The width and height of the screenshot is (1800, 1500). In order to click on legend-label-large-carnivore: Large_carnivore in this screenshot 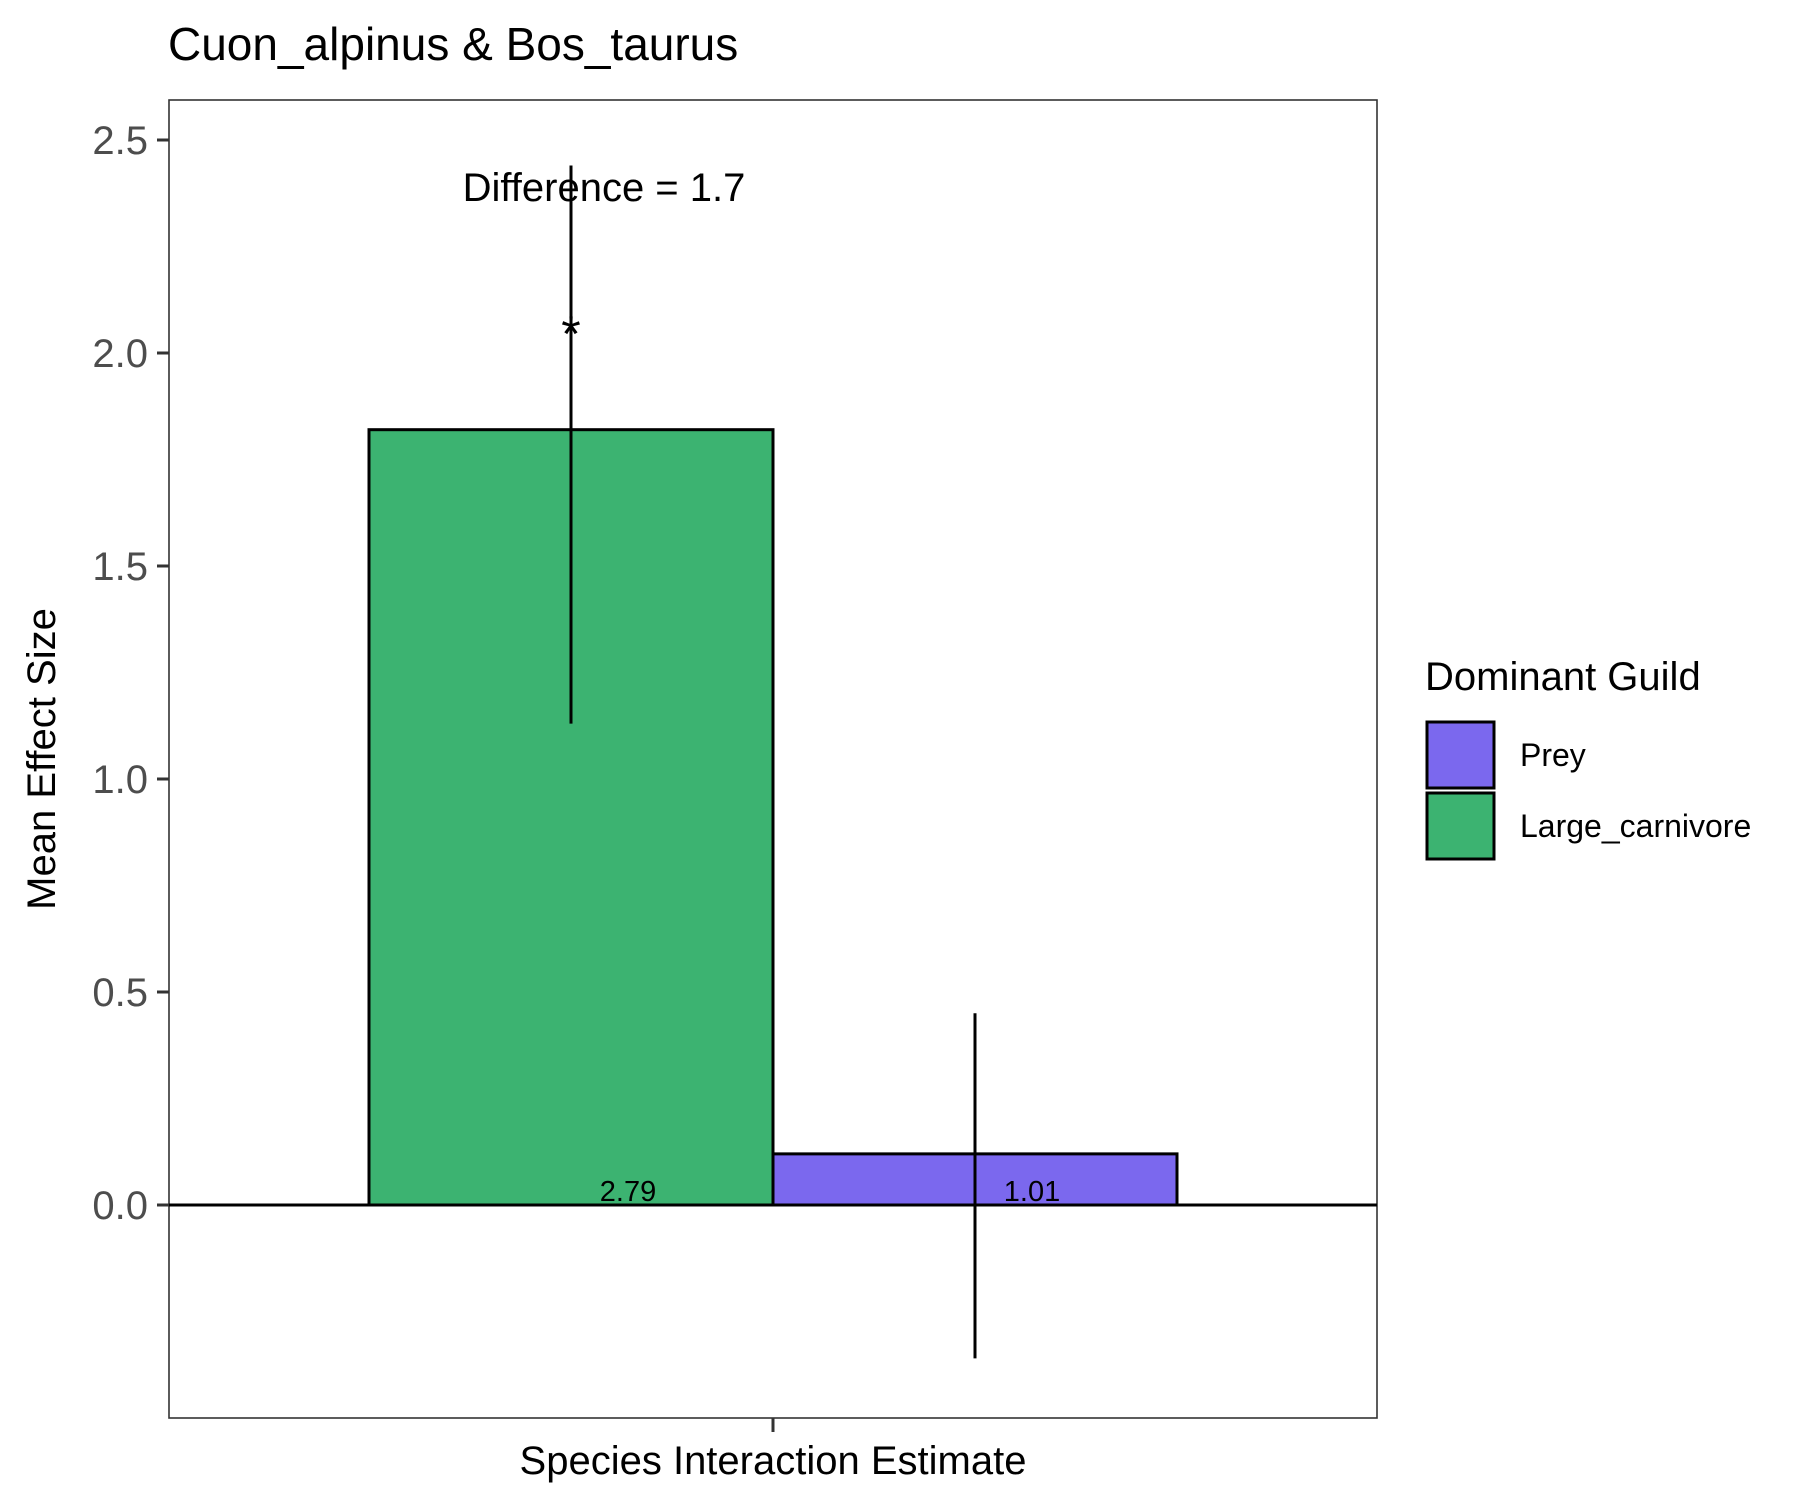, I will do `click(1635, 826)`.